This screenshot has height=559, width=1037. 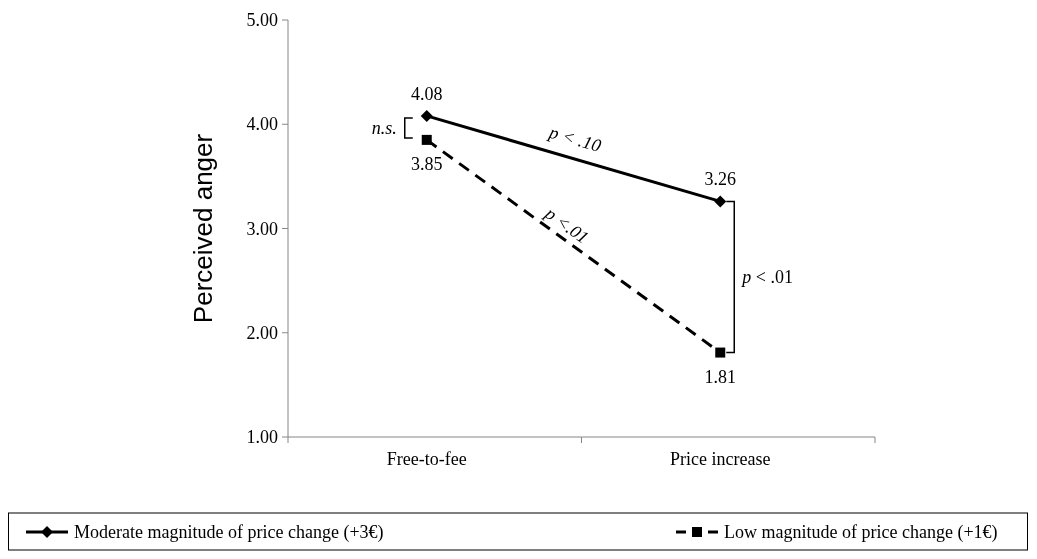 What do you see at coordinates (262, 228) in the screenshot?
I see `y-tick-label: 3.00` at bounding box center [262, 228].